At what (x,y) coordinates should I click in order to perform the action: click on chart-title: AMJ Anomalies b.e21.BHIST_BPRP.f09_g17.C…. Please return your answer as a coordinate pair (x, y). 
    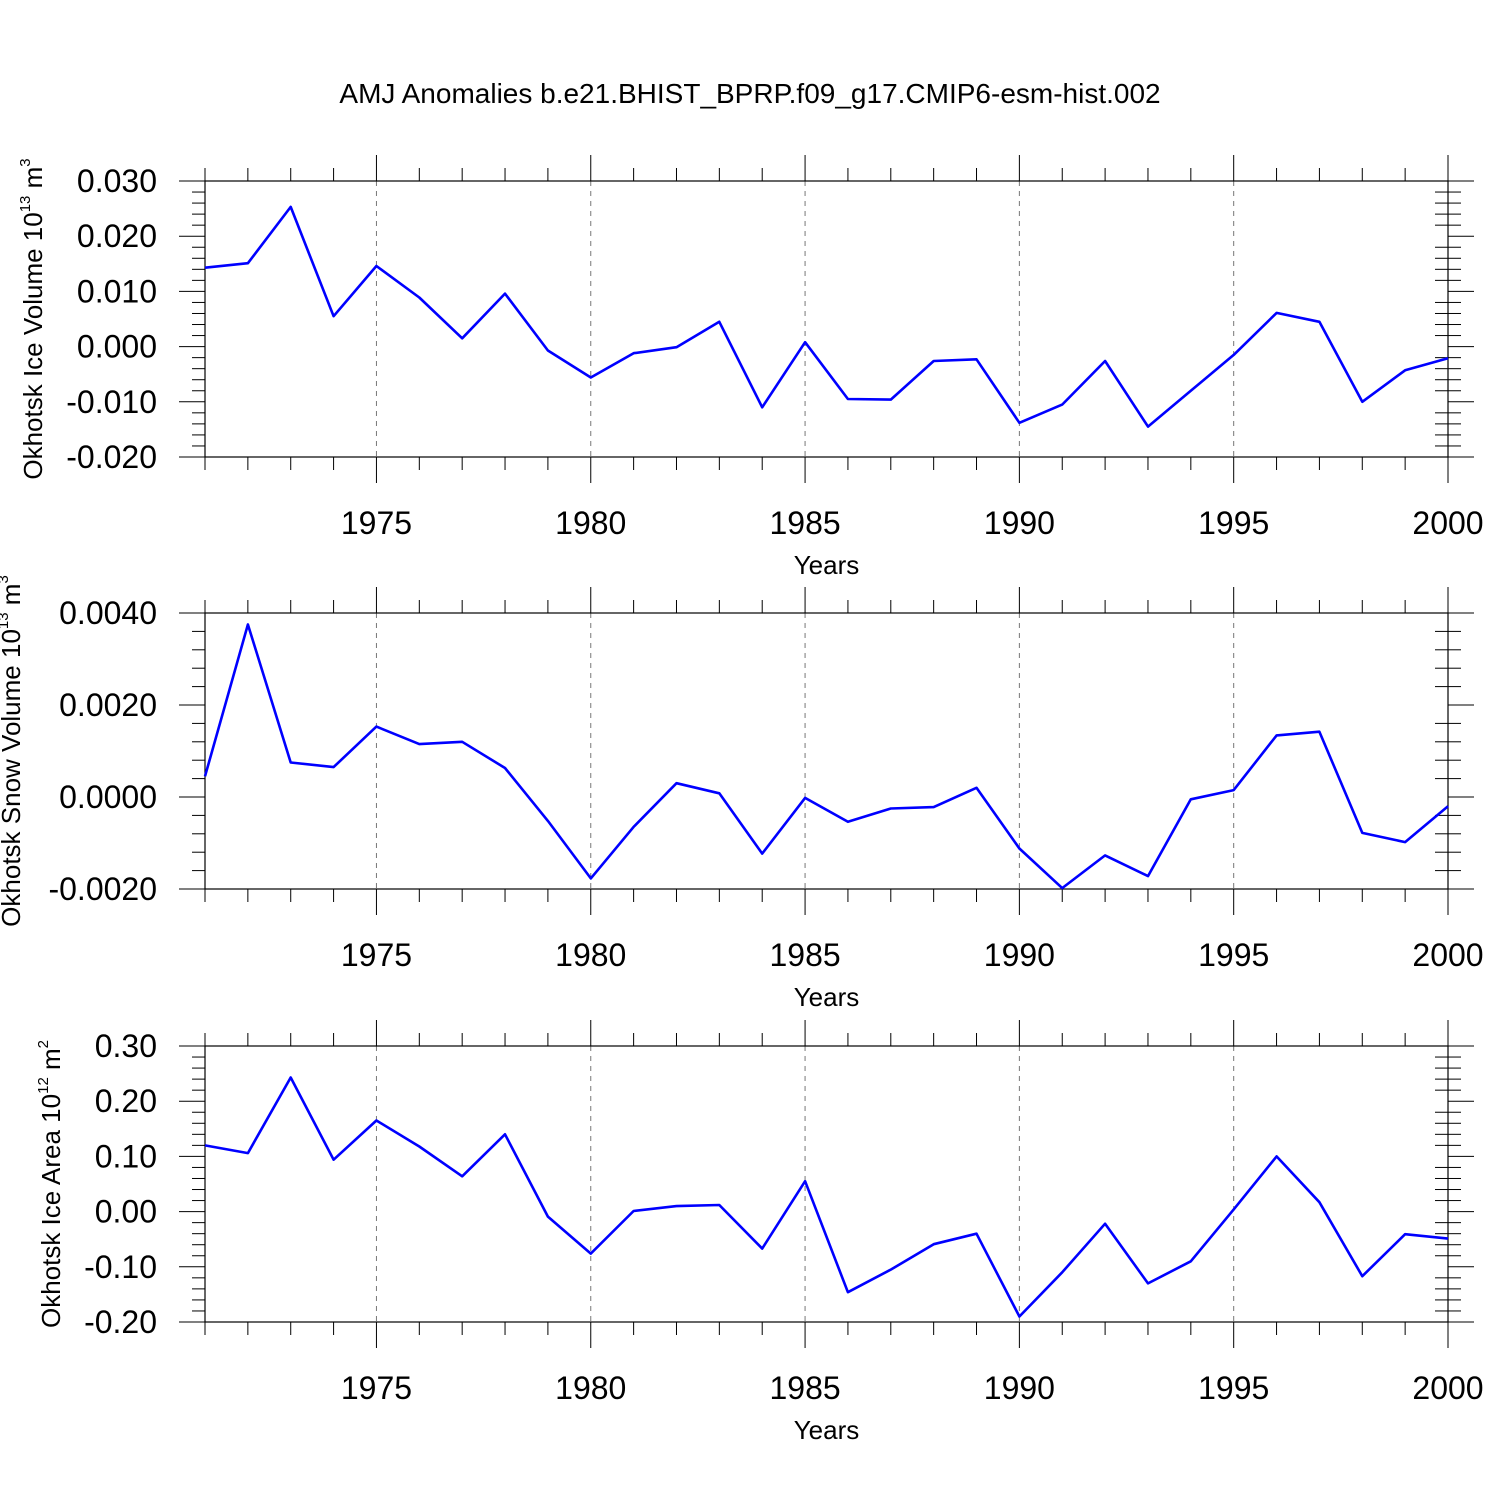
    Looking at the image, I should click on (750, 93).